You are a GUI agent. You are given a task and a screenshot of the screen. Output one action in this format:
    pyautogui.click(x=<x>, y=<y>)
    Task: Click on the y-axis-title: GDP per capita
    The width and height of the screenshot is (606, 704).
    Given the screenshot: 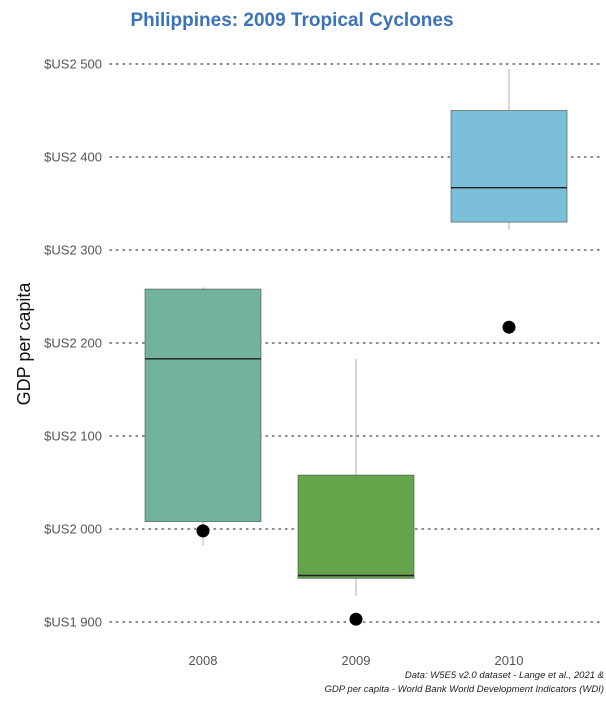 What is the action you would take?
    pyautogui.click(x=24, y=344)
    